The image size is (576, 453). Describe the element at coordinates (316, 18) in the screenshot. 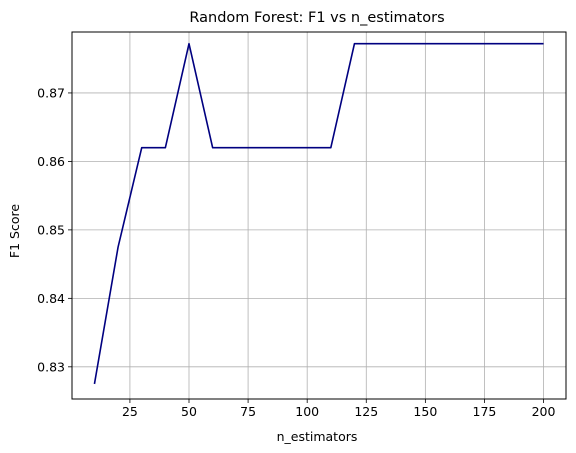

I see `chart-title: Random Forest: F1 vs n_estimators` at that location.